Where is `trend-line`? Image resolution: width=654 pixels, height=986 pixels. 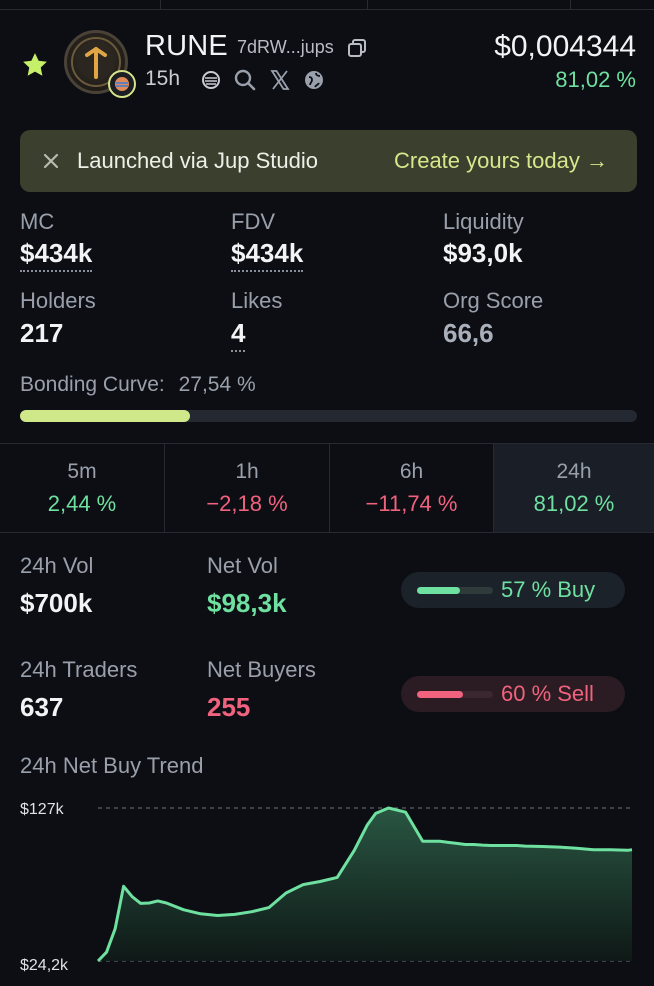
trend-line is located at coordinates (364, 884).